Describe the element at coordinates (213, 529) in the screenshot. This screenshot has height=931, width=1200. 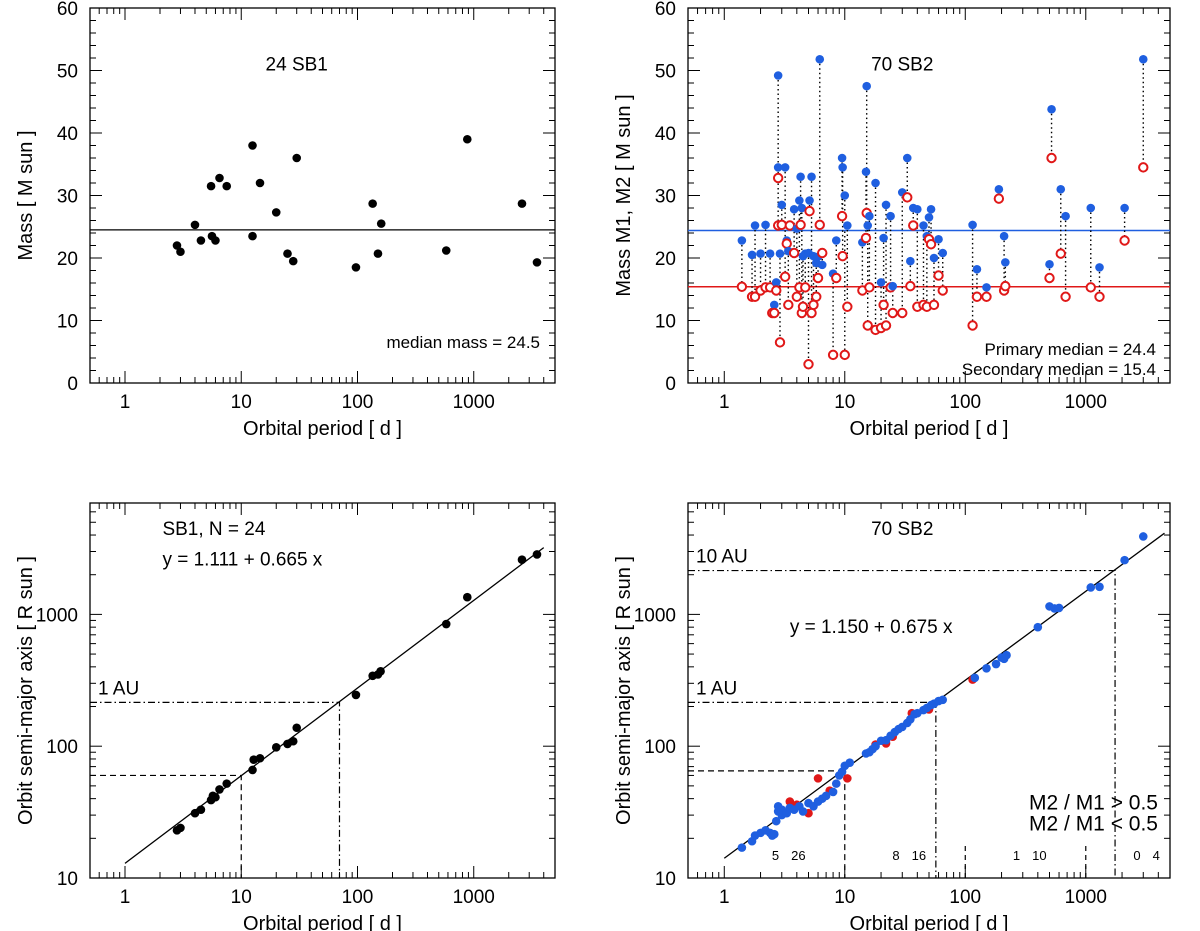
I see `chart-title: SB1, N = 24` at that location.